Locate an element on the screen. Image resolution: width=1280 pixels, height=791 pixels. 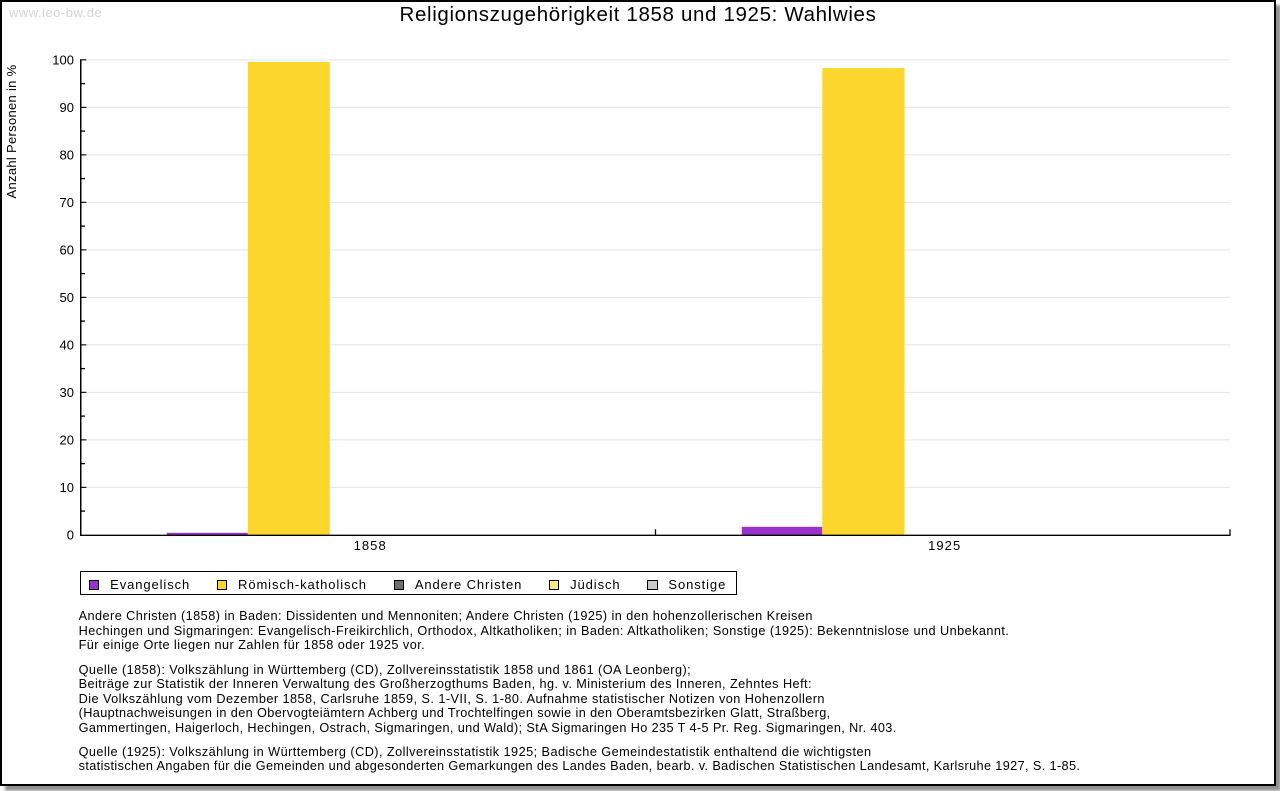
svg-text: Anzahl Personen in % is located at coordinates (11, 131).